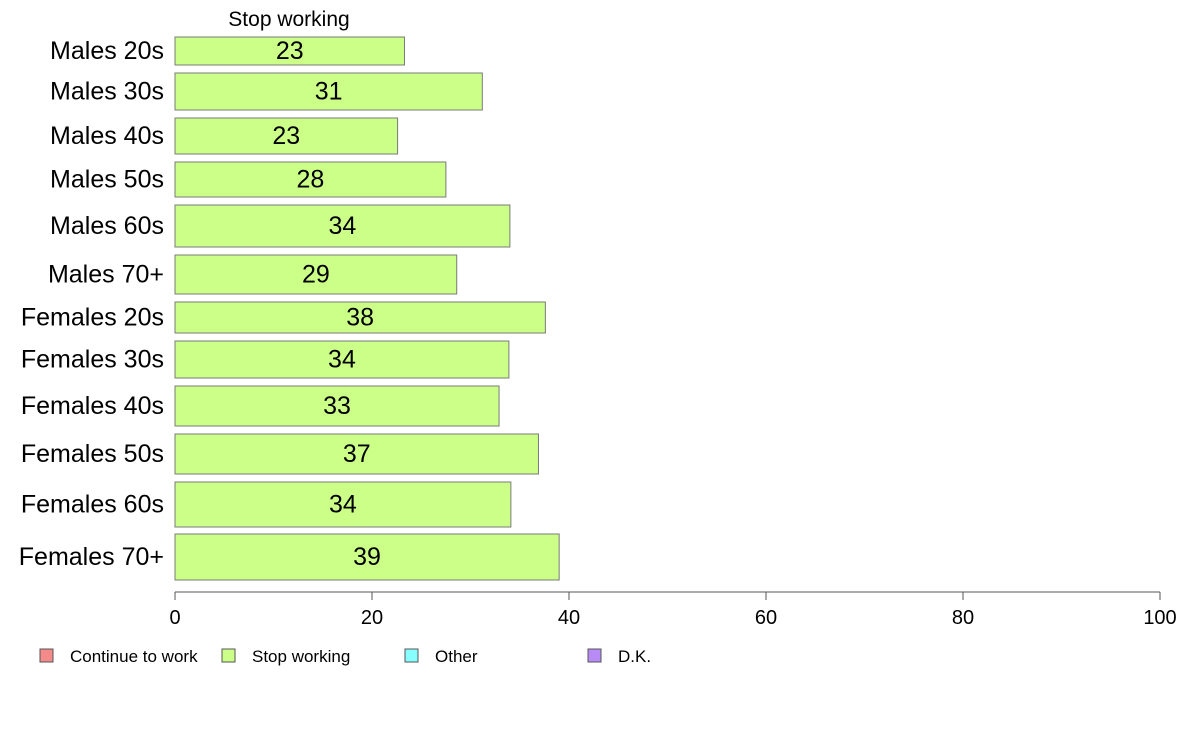 The image size is (1188, 741). I want to click on x-tick-label: 20, so click(372, 618).